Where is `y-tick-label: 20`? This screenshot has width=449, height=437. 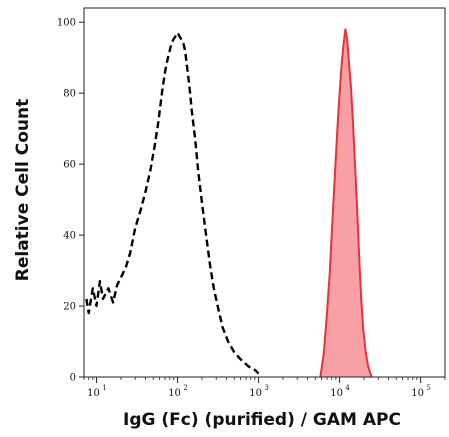
y-tick-label: 20 is located at coordinates (69, 307).